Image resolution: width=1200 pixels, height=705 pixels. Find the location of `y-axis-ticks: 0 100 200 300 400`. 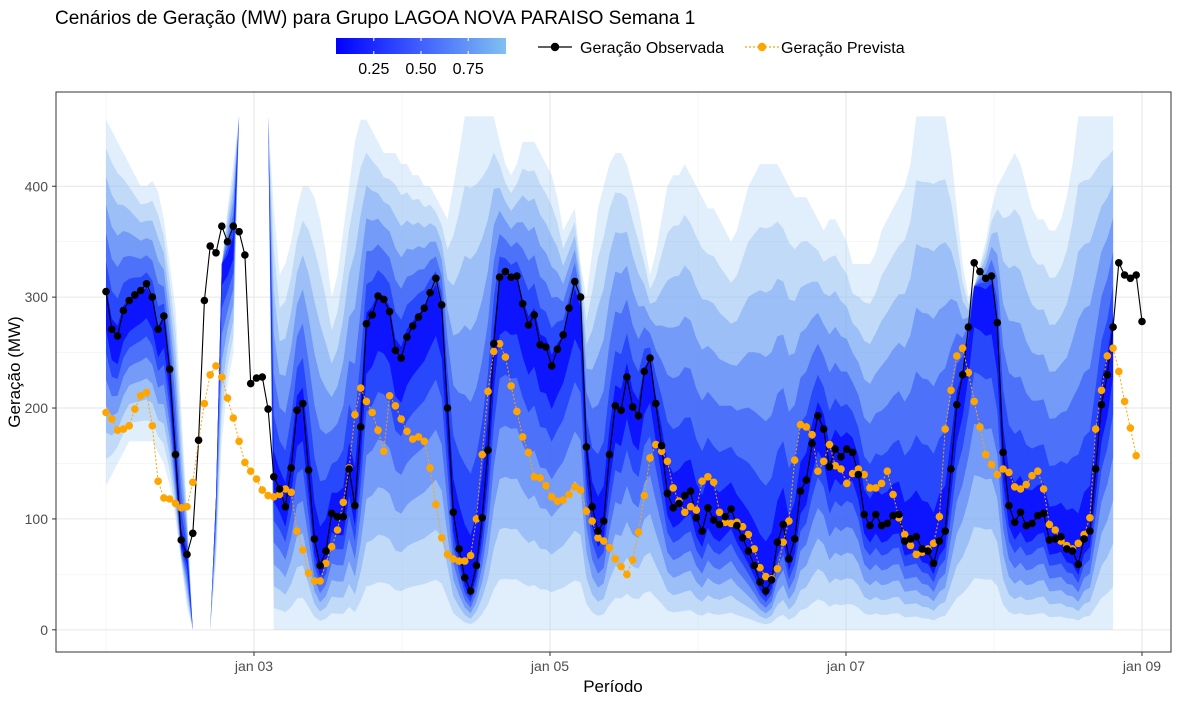

y-axis-ticks: 0 100 200 300 400 is located at coordinates (40, 408).